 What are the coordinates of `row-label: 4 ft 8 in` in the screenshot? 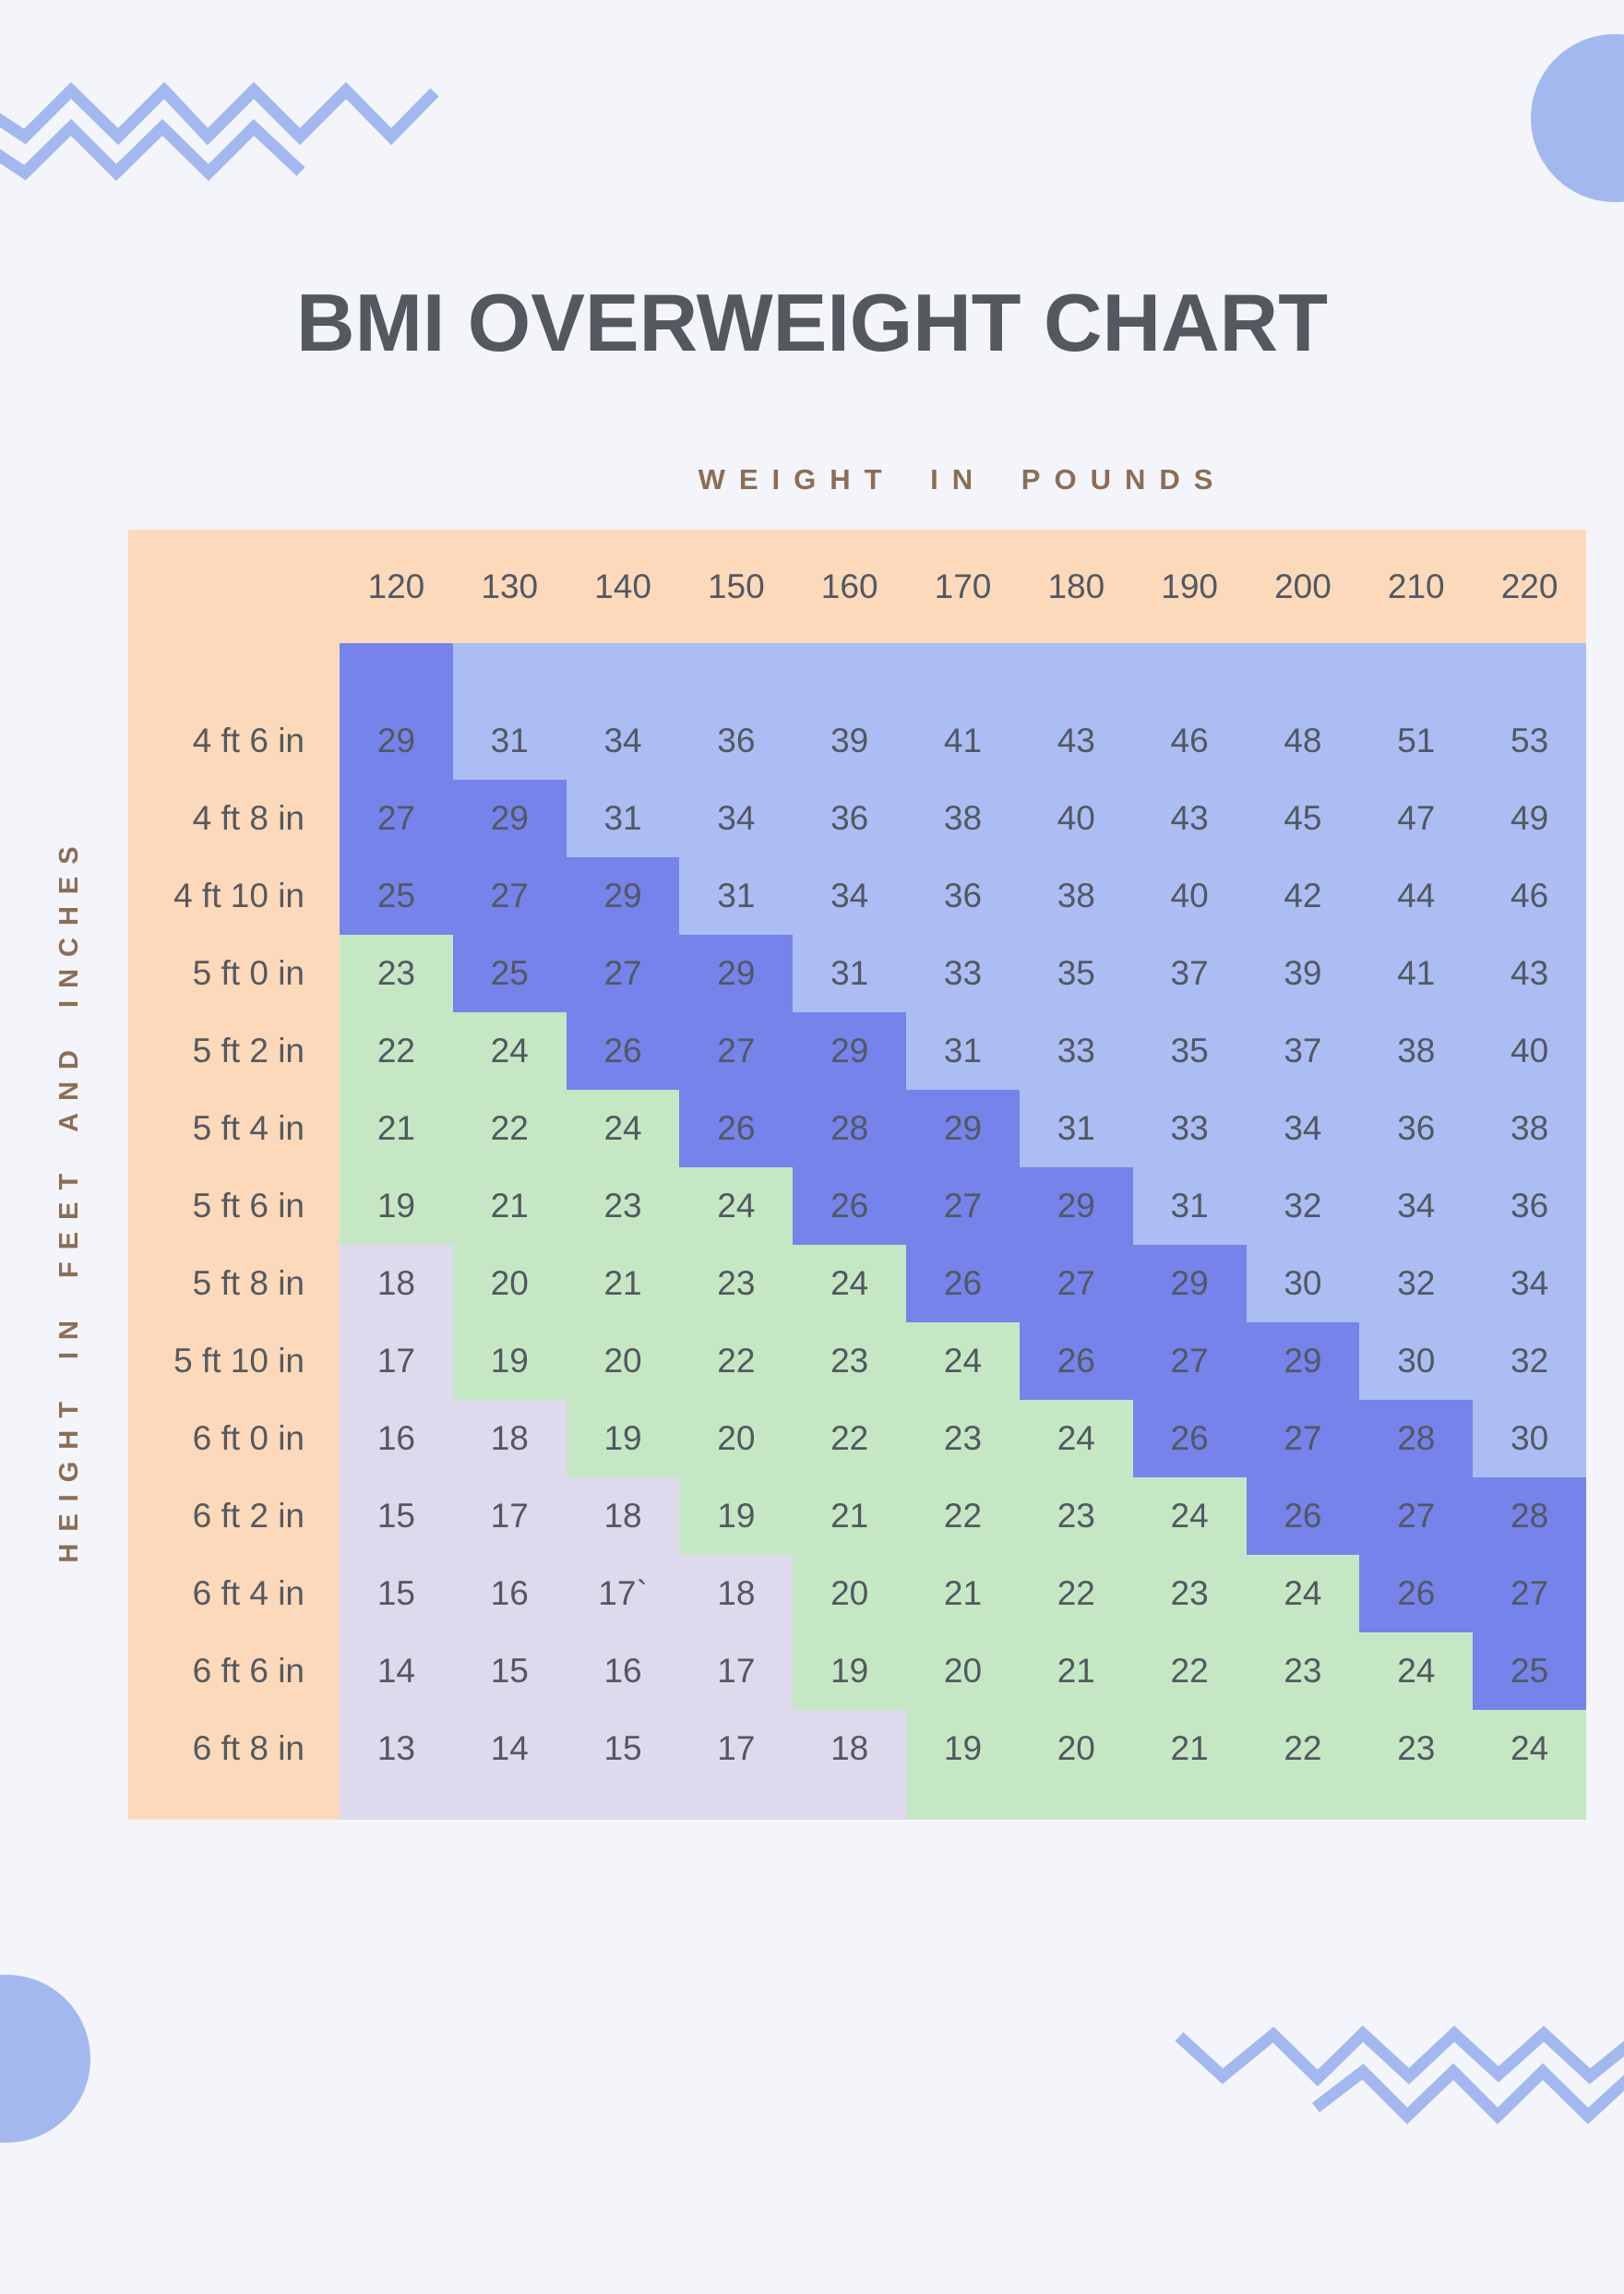 It's located at (234, 818).